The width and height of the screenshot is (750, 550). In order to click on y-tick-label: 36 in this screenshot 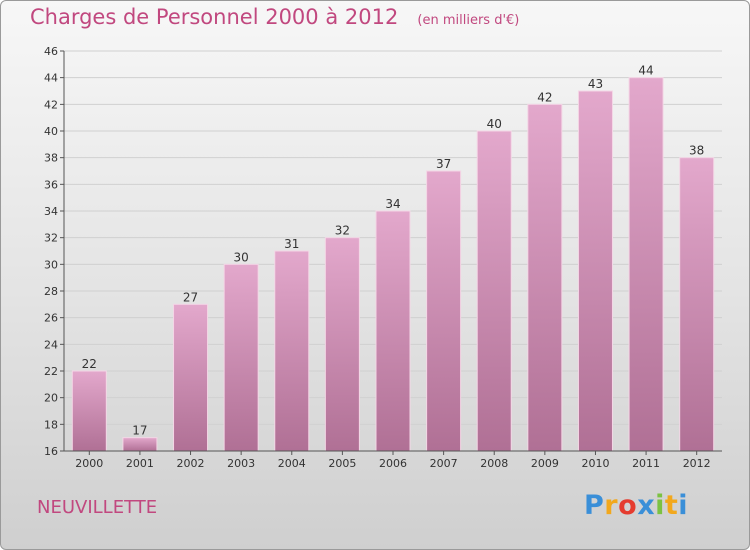, I will do `click(51, 184)`.